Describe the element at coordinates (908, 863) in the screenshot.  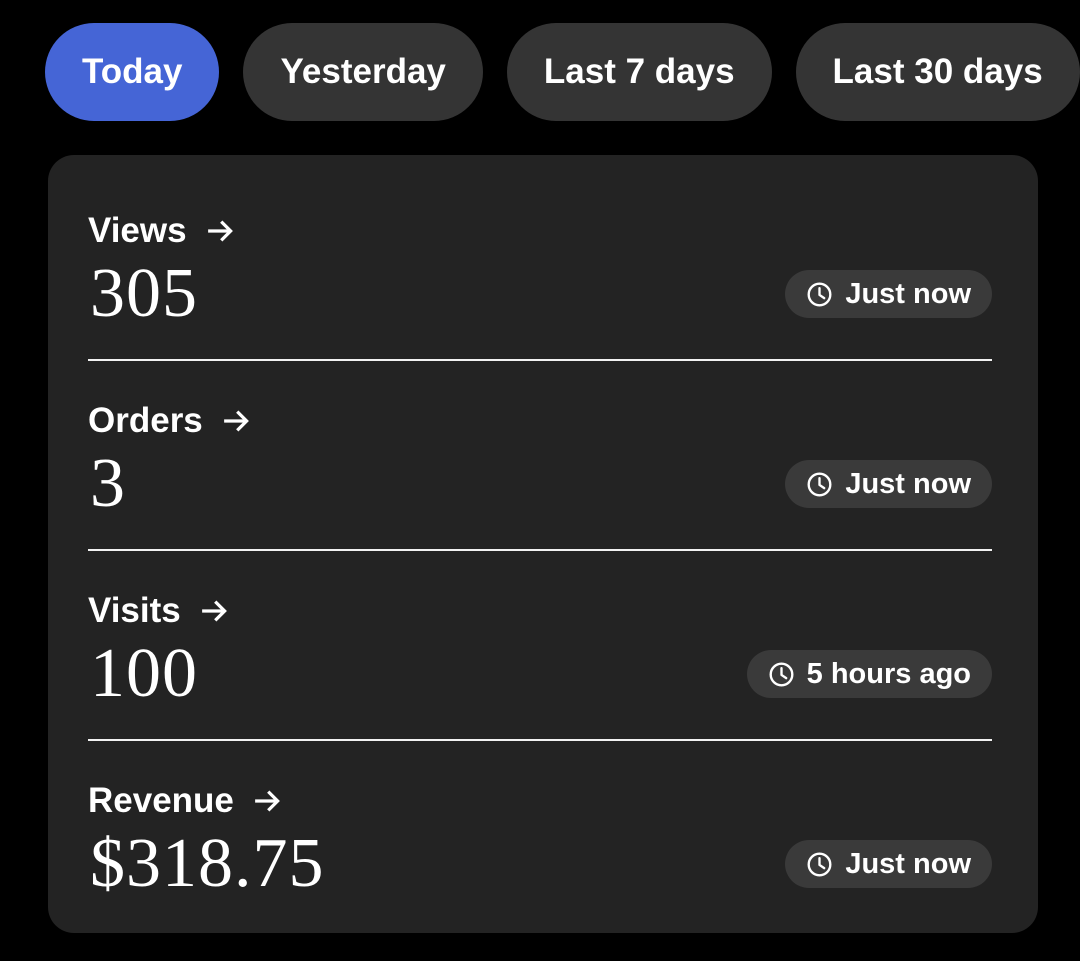
I see `revenue-updated-text: Just now` at that location.